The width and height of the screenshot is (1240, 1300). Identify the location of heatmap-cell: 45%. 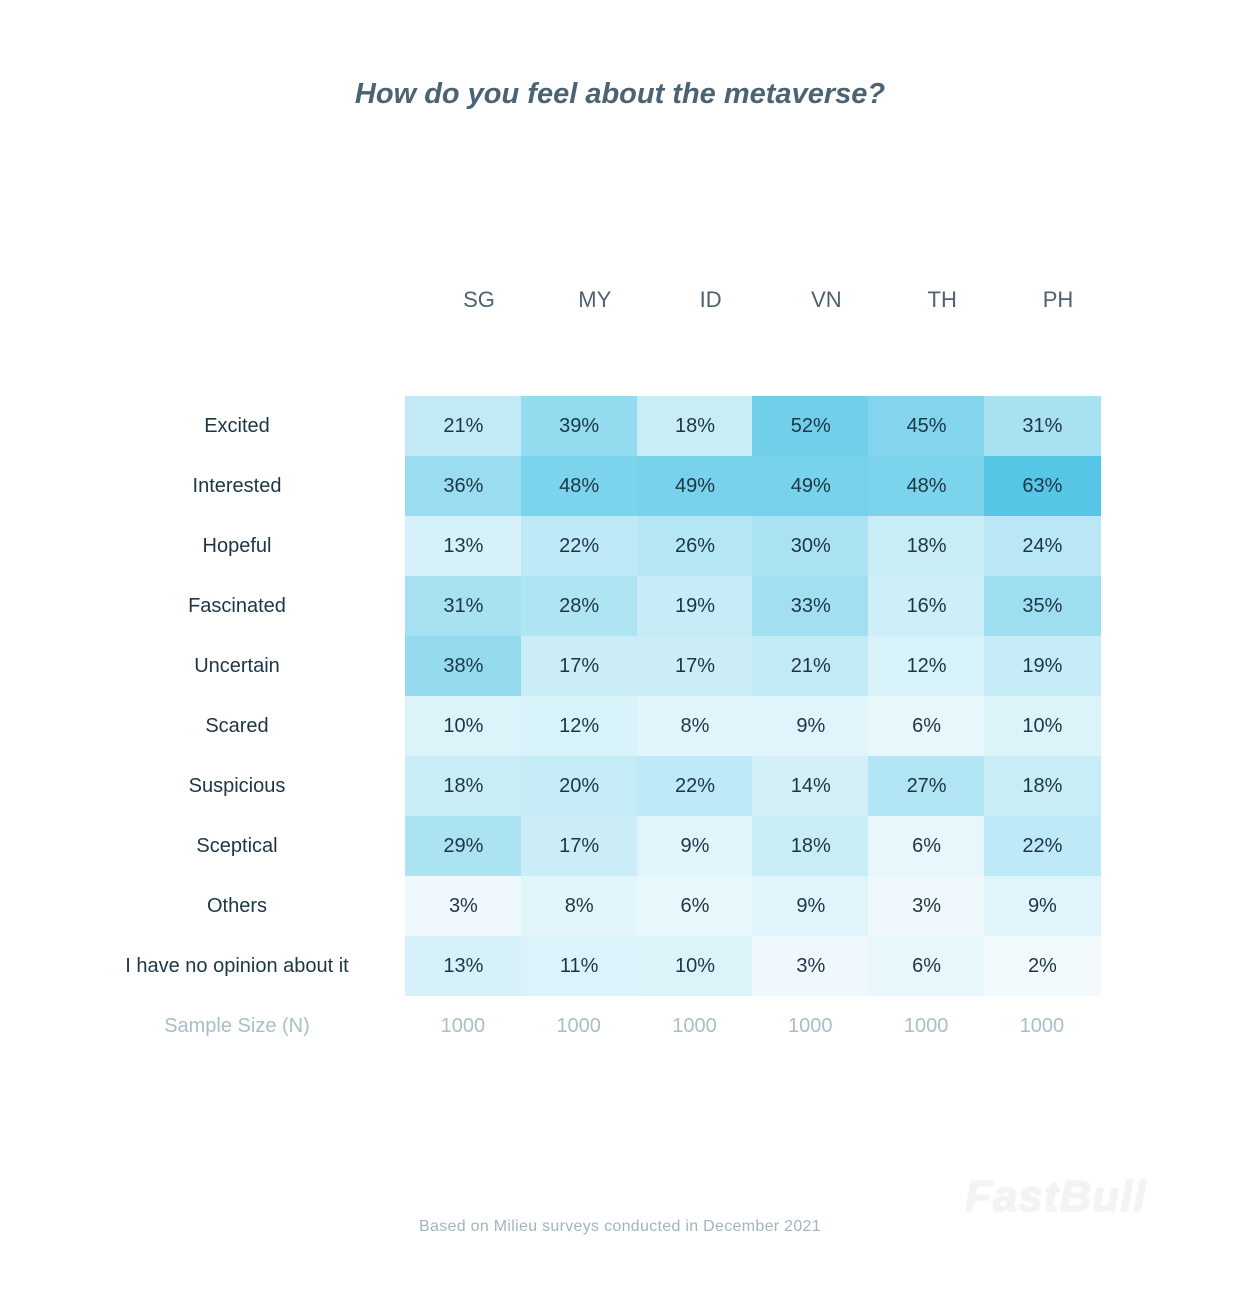
(926, 426).